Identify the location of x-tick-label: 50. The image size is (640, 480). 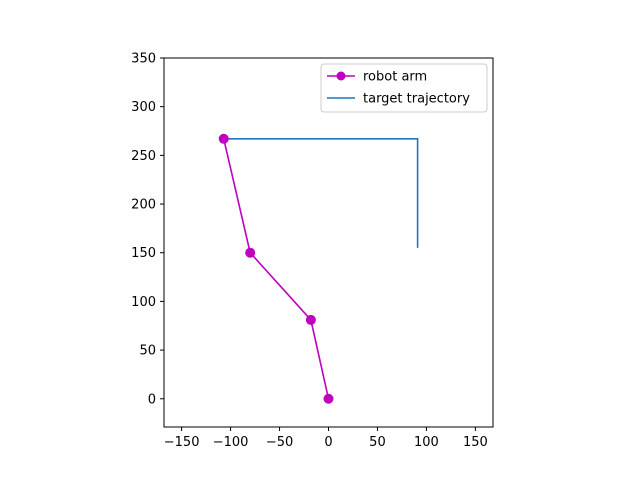
(377, 442).